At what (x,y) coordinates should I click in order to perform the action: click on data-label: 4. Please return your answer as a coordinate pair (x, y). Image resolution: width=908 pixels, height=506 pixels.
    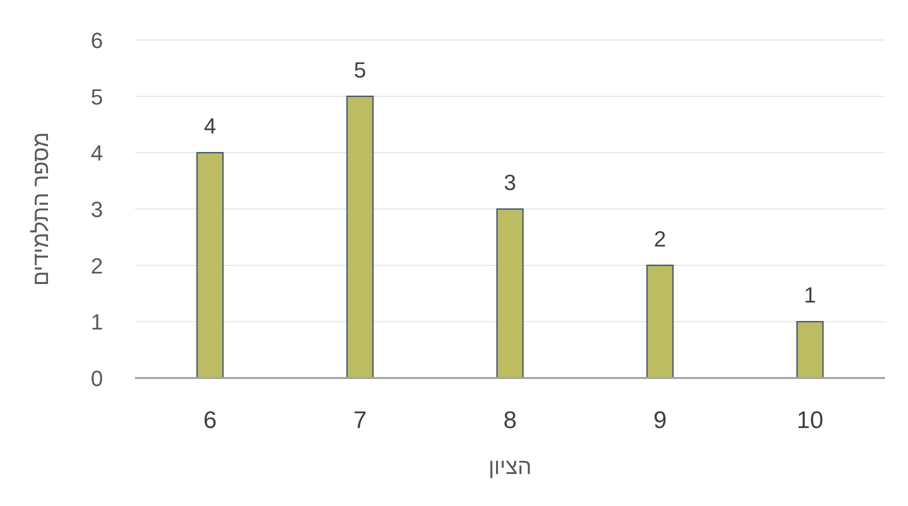
    Looking at the image, I should click on (210, 126).